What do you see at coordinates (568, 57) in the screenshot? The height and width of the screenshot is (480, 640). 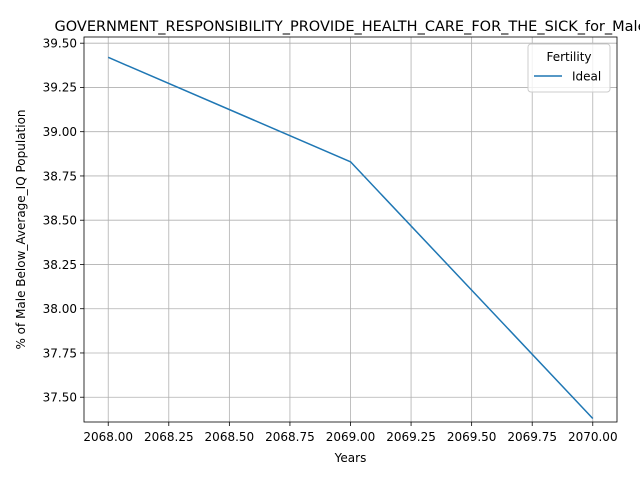 I see `legend-title: Fertility` at bounding box center [568, 57].